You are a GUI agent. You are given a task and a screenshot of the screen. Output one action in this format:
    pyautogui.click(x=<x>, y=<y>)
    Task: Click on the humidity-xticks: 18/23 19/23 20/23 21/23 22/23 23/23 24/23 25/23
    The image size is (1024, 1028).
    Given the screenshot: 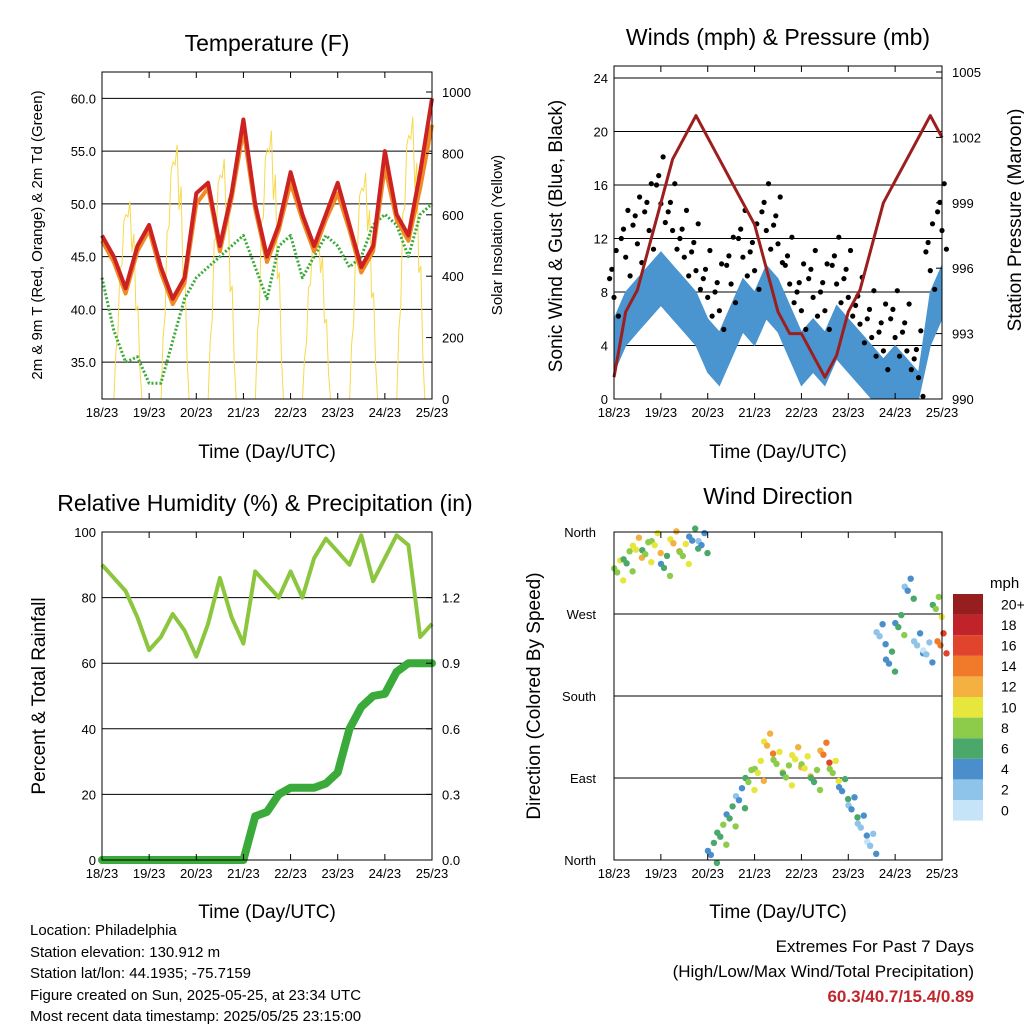 What is the action you would take?
    pyautogui.click(x=267, y=706)
    